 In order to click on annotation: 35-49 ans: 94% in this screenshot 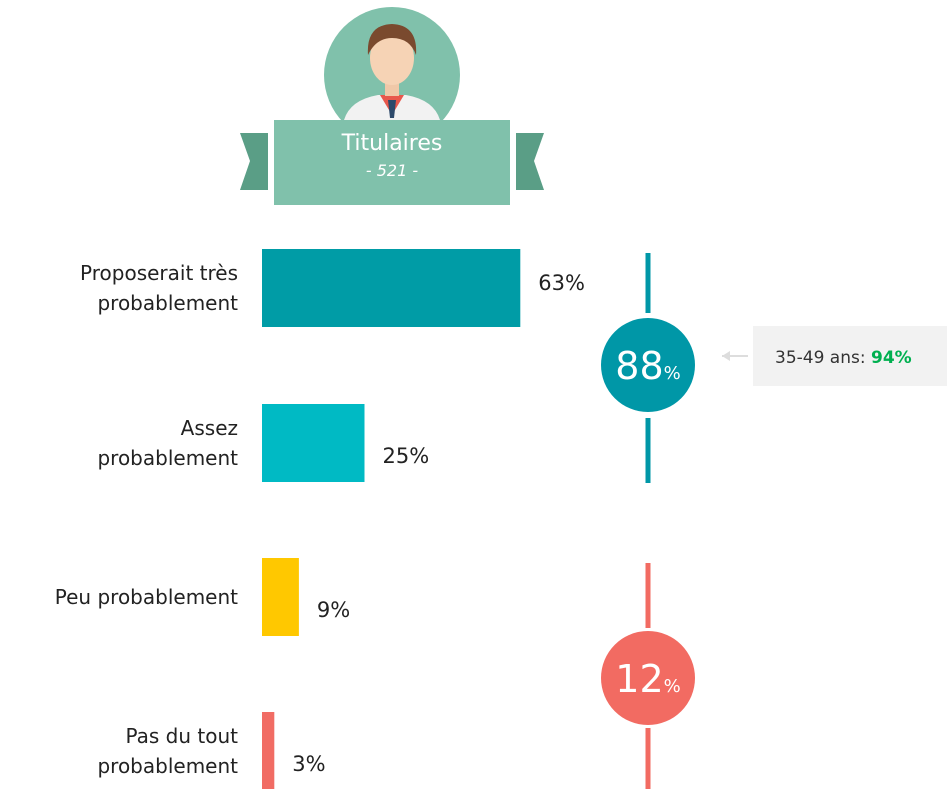, I will do `click(834, 356)`.